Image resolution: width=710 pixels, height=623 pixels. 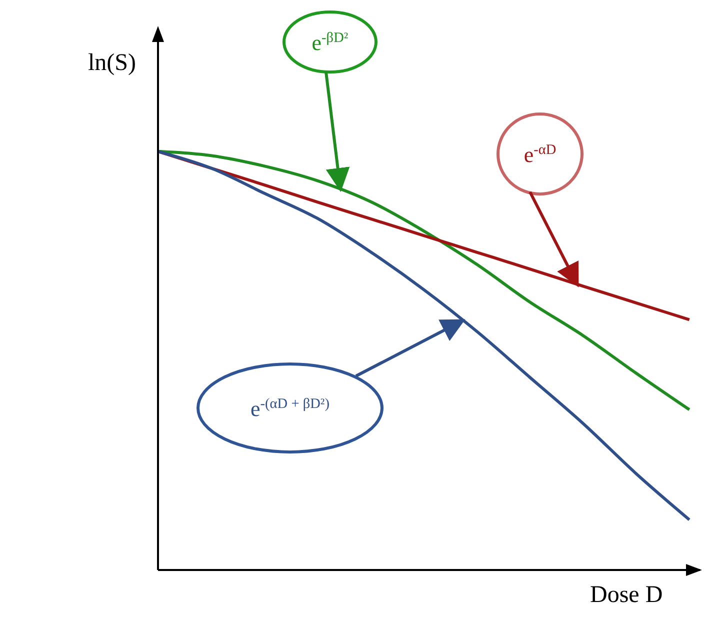 What do you see at coordinates (330, 42) in the screenshot?
I see `text: e$^{-βD²}$` at bounding box center [330, 42].